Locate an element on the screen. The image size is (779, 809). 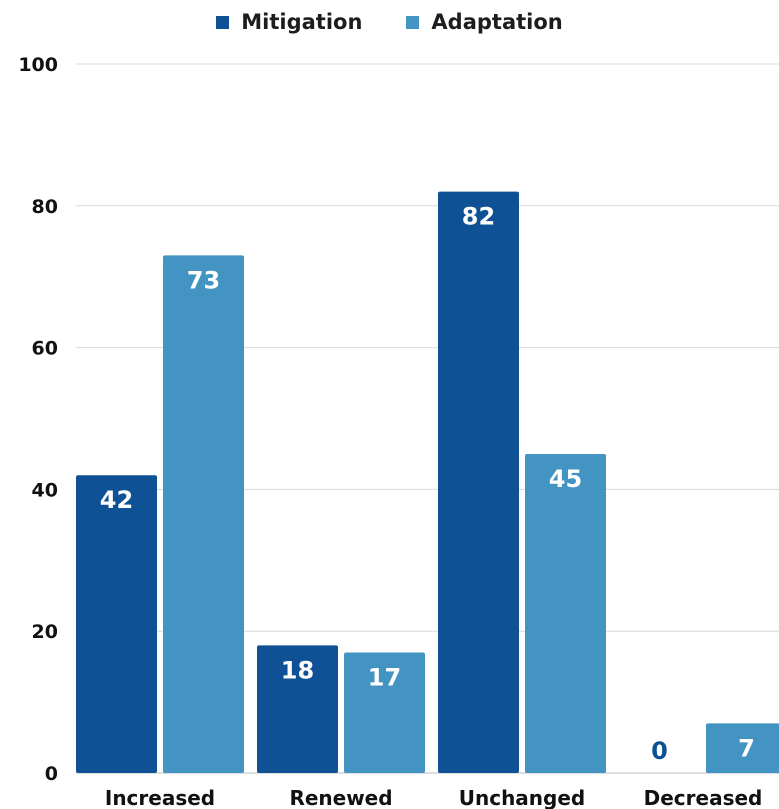
bar-mitigation-unchanged is located at coordinates (478, 482).